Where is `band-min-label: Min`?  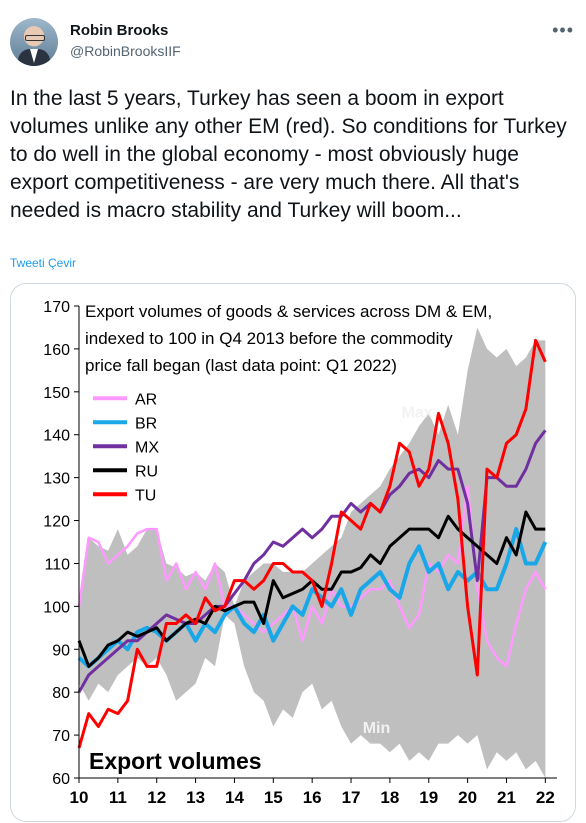 band-min-label: Min is located at coordinates (377, 728).